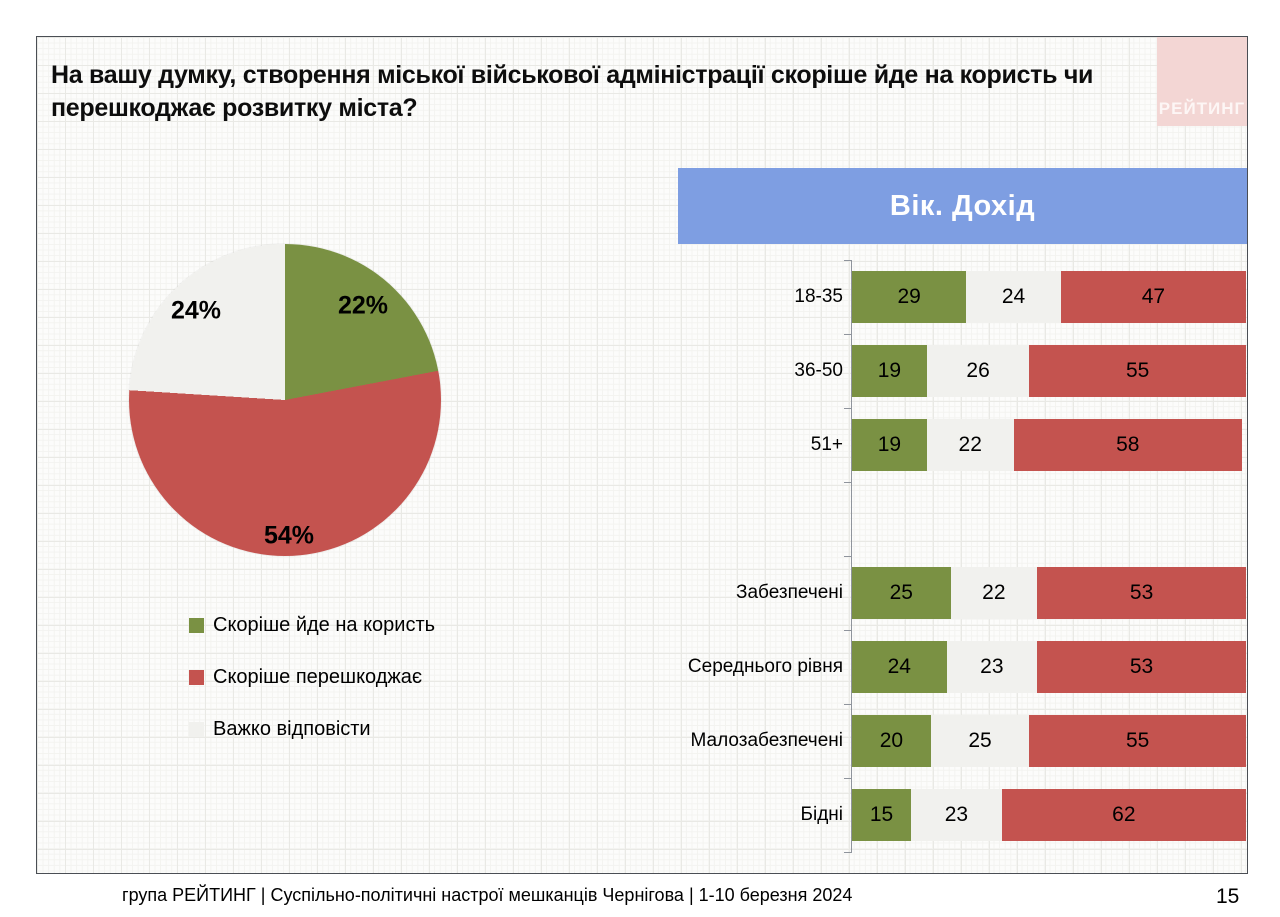 The height and width of the screenshot is (917, 1280). I want to click on bar-row: 19 26 55, so click(1049, 371).